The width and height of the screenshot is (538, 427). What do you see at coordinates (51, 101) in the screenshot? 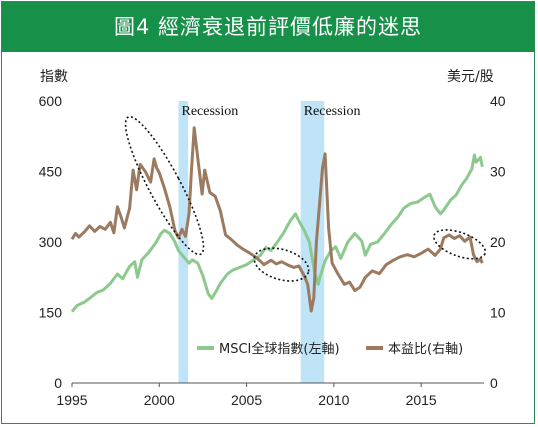
I see `left-tick-600: 600` at bounding box center [51, 101].